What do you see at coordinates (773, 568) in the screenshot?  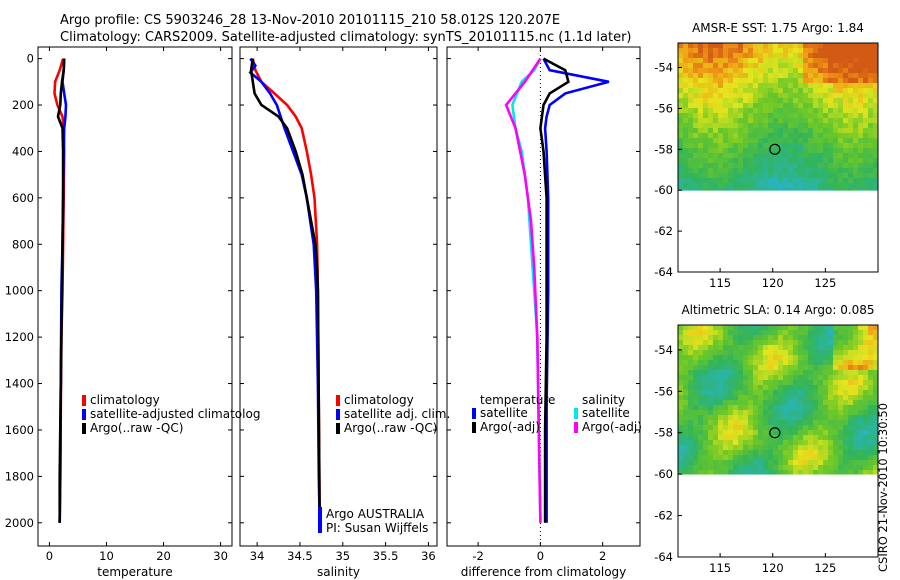 I see `altimetric-sla-map-xtick-label: 120` at bounding box center [773, 568].